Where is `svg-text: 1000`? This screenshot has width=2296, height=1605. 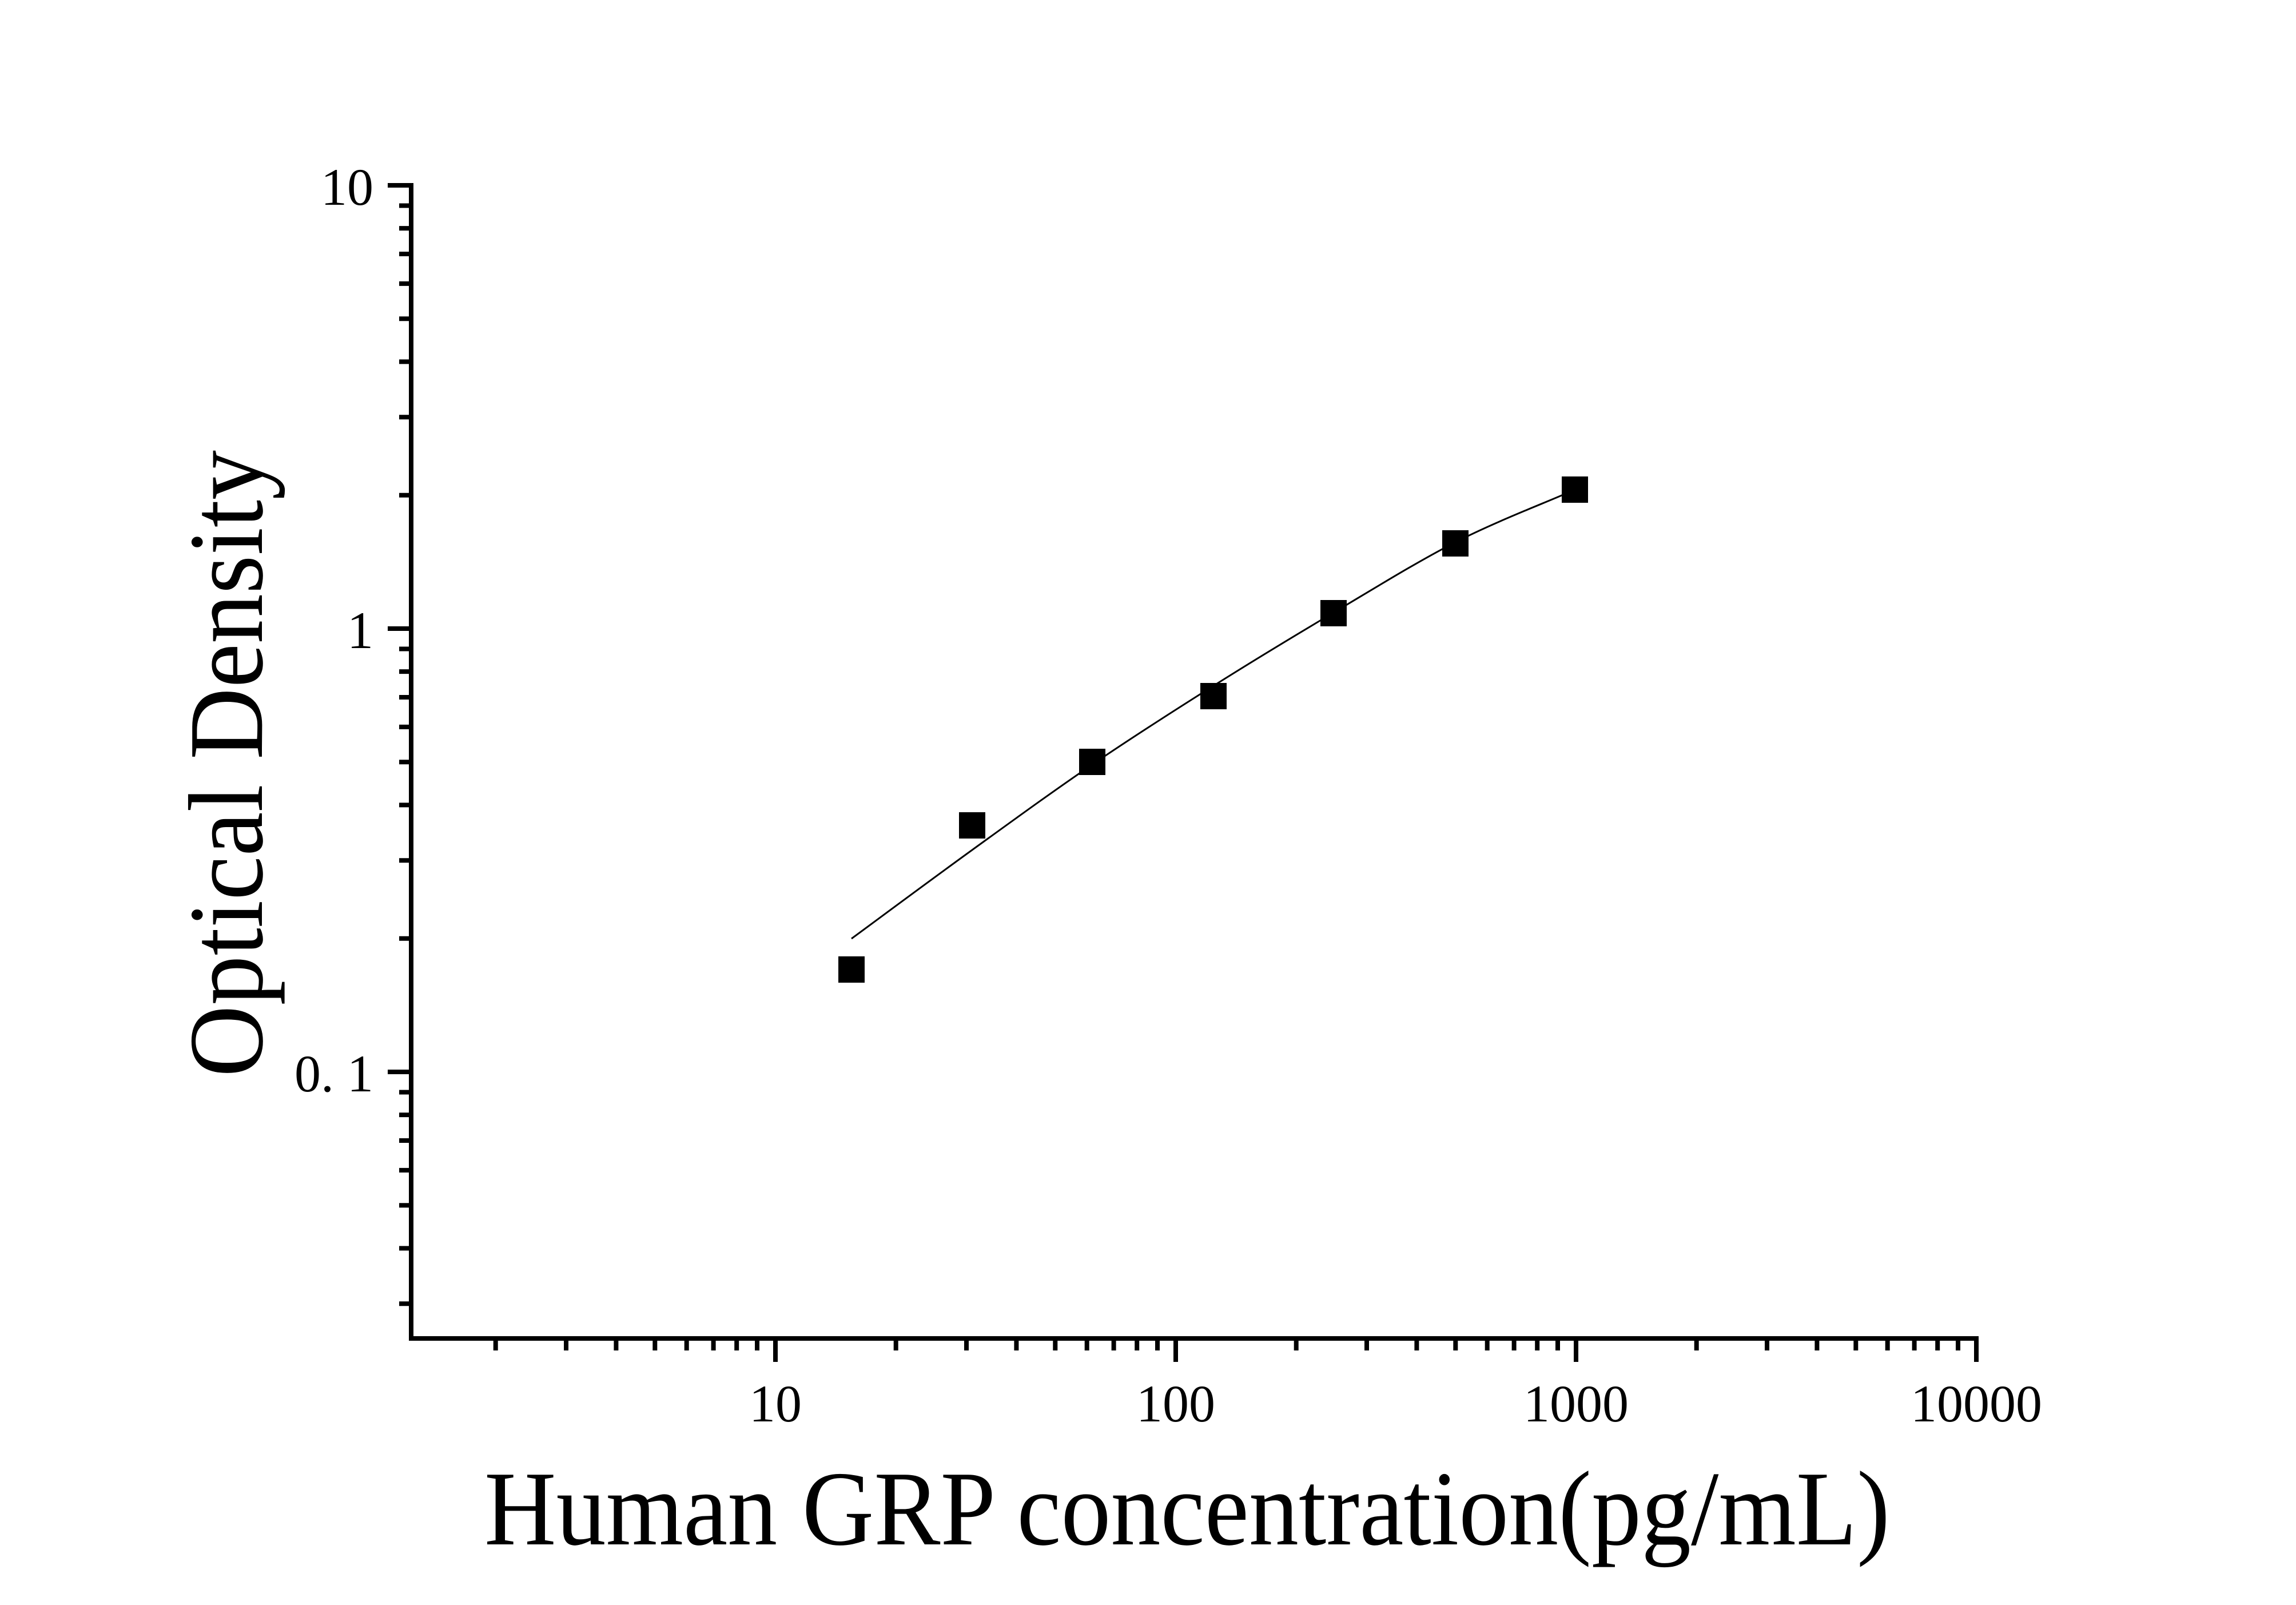 svg-text: 1000 is located at coordinates (1576, 1403).